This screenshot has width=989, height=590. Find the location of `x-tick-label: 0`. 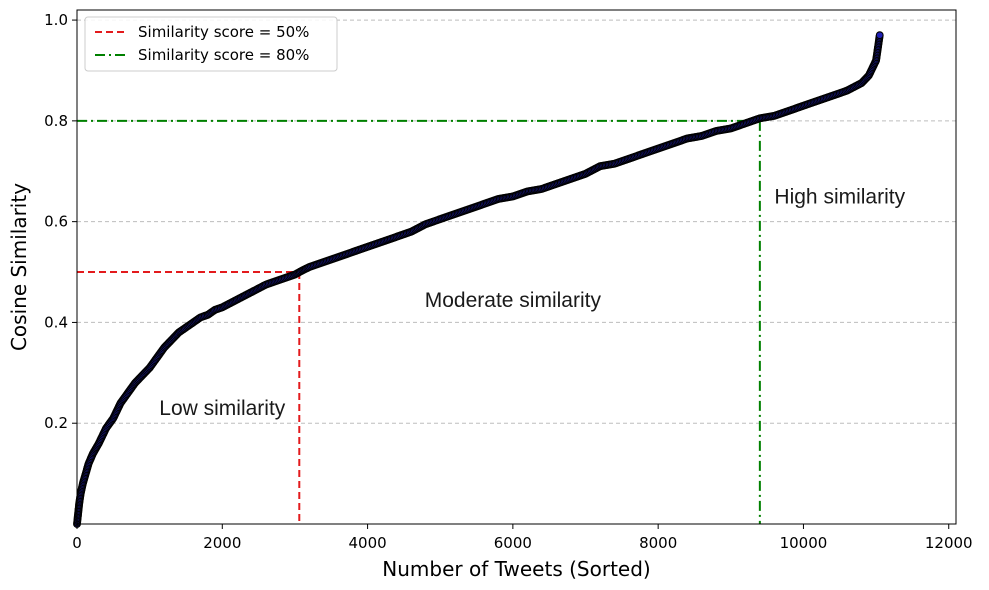

x-tick-label: 0 is located at coordinates (77, 543).